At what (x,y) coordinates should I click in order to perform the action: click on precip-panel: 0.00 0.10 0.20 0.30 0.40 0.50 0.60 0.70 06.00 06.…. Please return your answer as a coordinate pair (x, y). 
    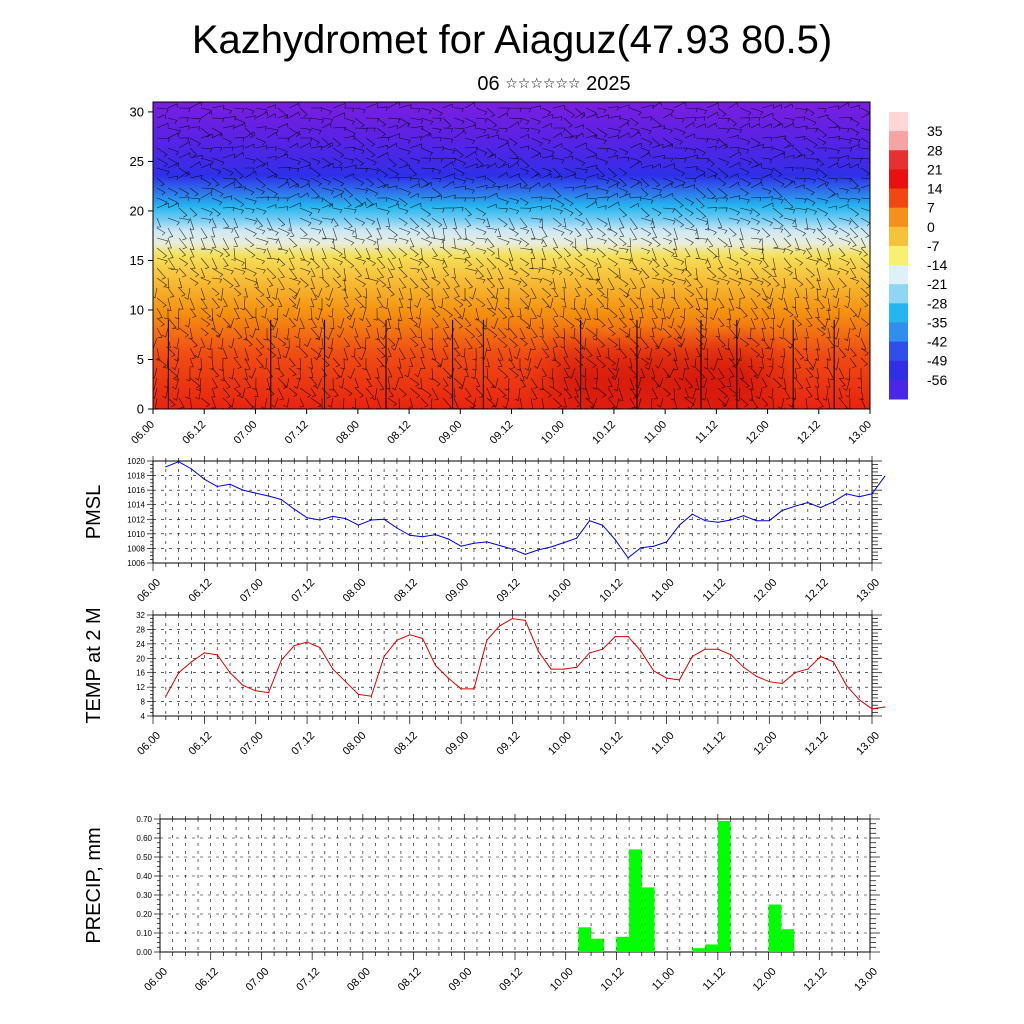
    Looking at the image, I should click on (481, 904).